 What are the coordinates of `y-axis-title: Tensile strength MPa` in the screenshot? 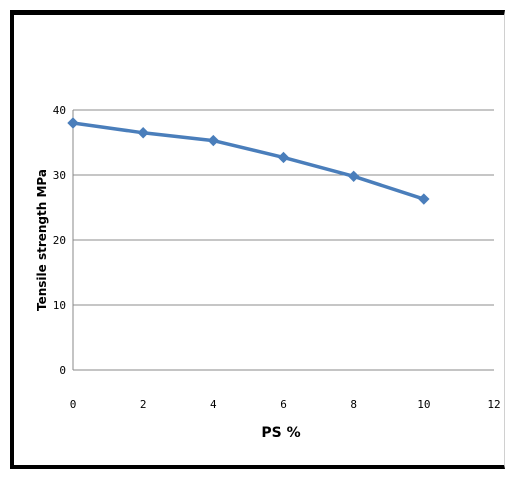 It's located at (42, 240).